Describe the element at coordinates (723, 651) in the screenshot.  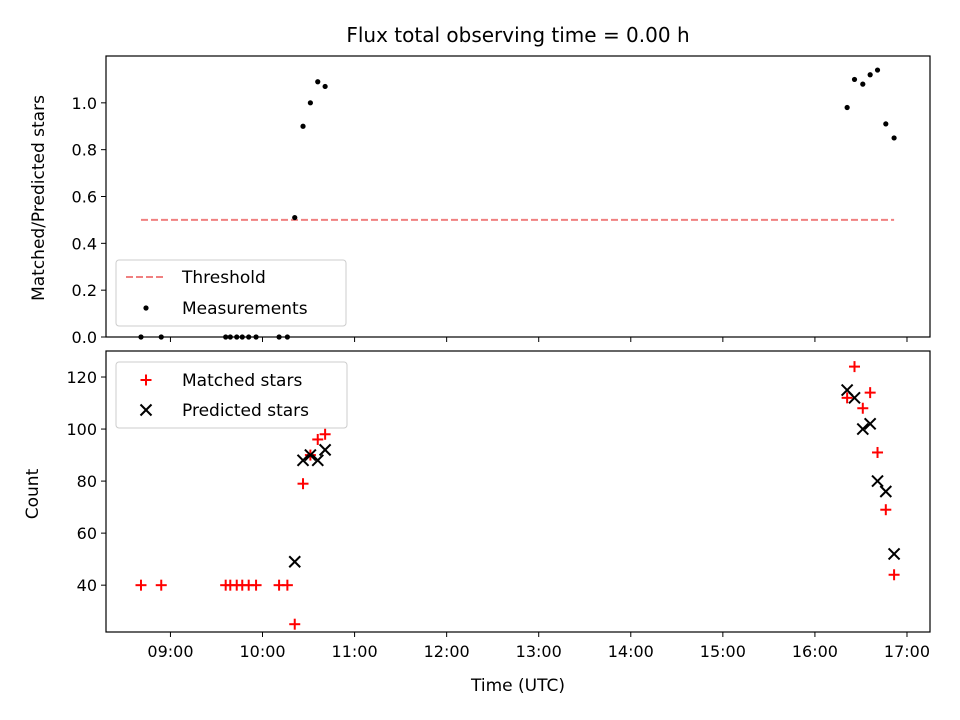
I see `x-tick-label: 15:00` at that location.